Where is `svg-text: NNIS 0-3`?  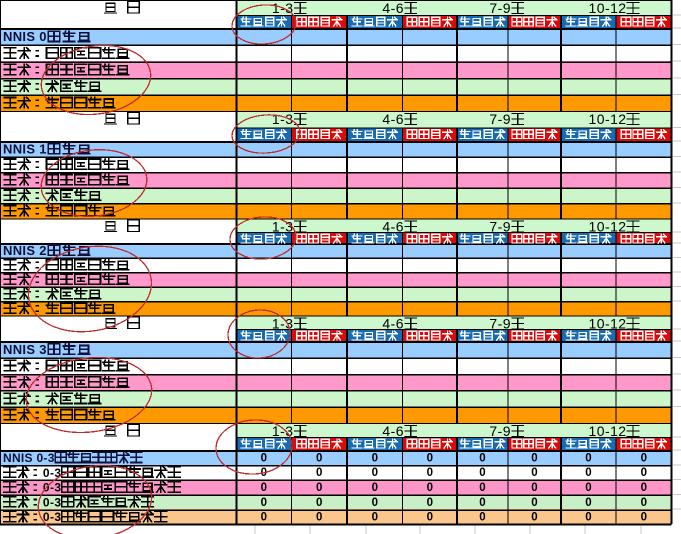 svg-text: NNIS 0-3 is located at coordinates (29, 458).